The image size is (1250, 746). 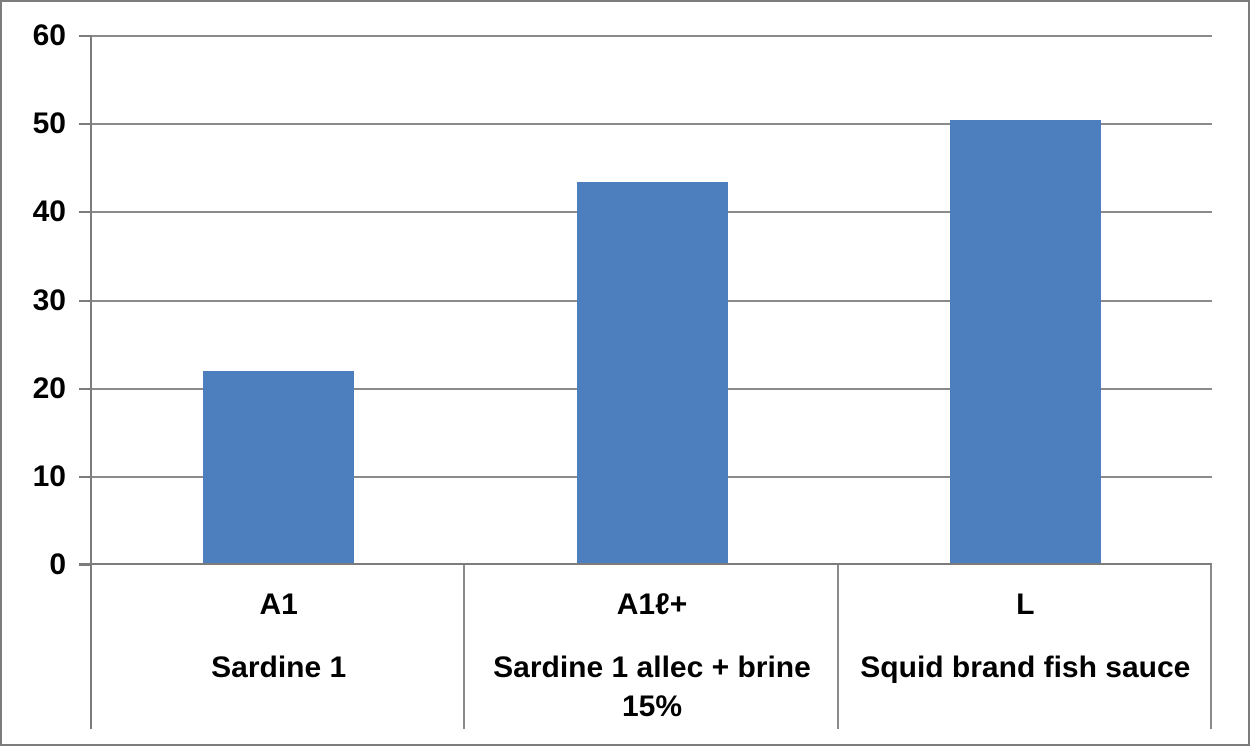 I want to click on y-axis-line, so click(x=91, y=382).